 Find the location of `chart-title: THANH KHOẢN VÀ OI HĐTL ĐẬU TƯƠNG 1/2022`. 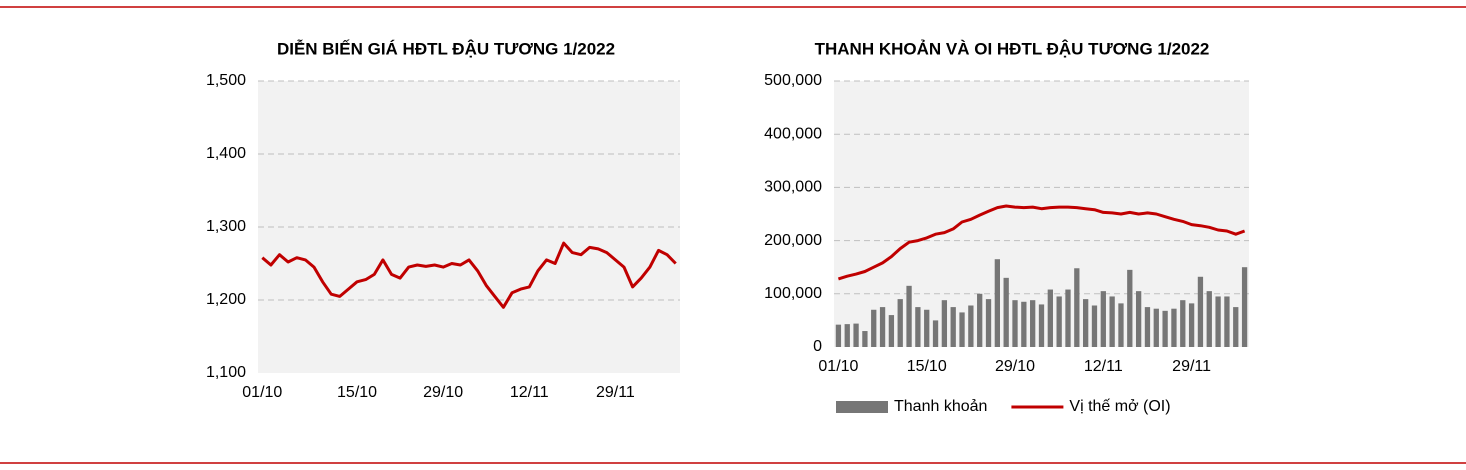

chart-title: THANH KHOẢN VÀ OI HĐTL ĐẬU TƯƠNG 1/2022 is located at coordinates (1012, 48).